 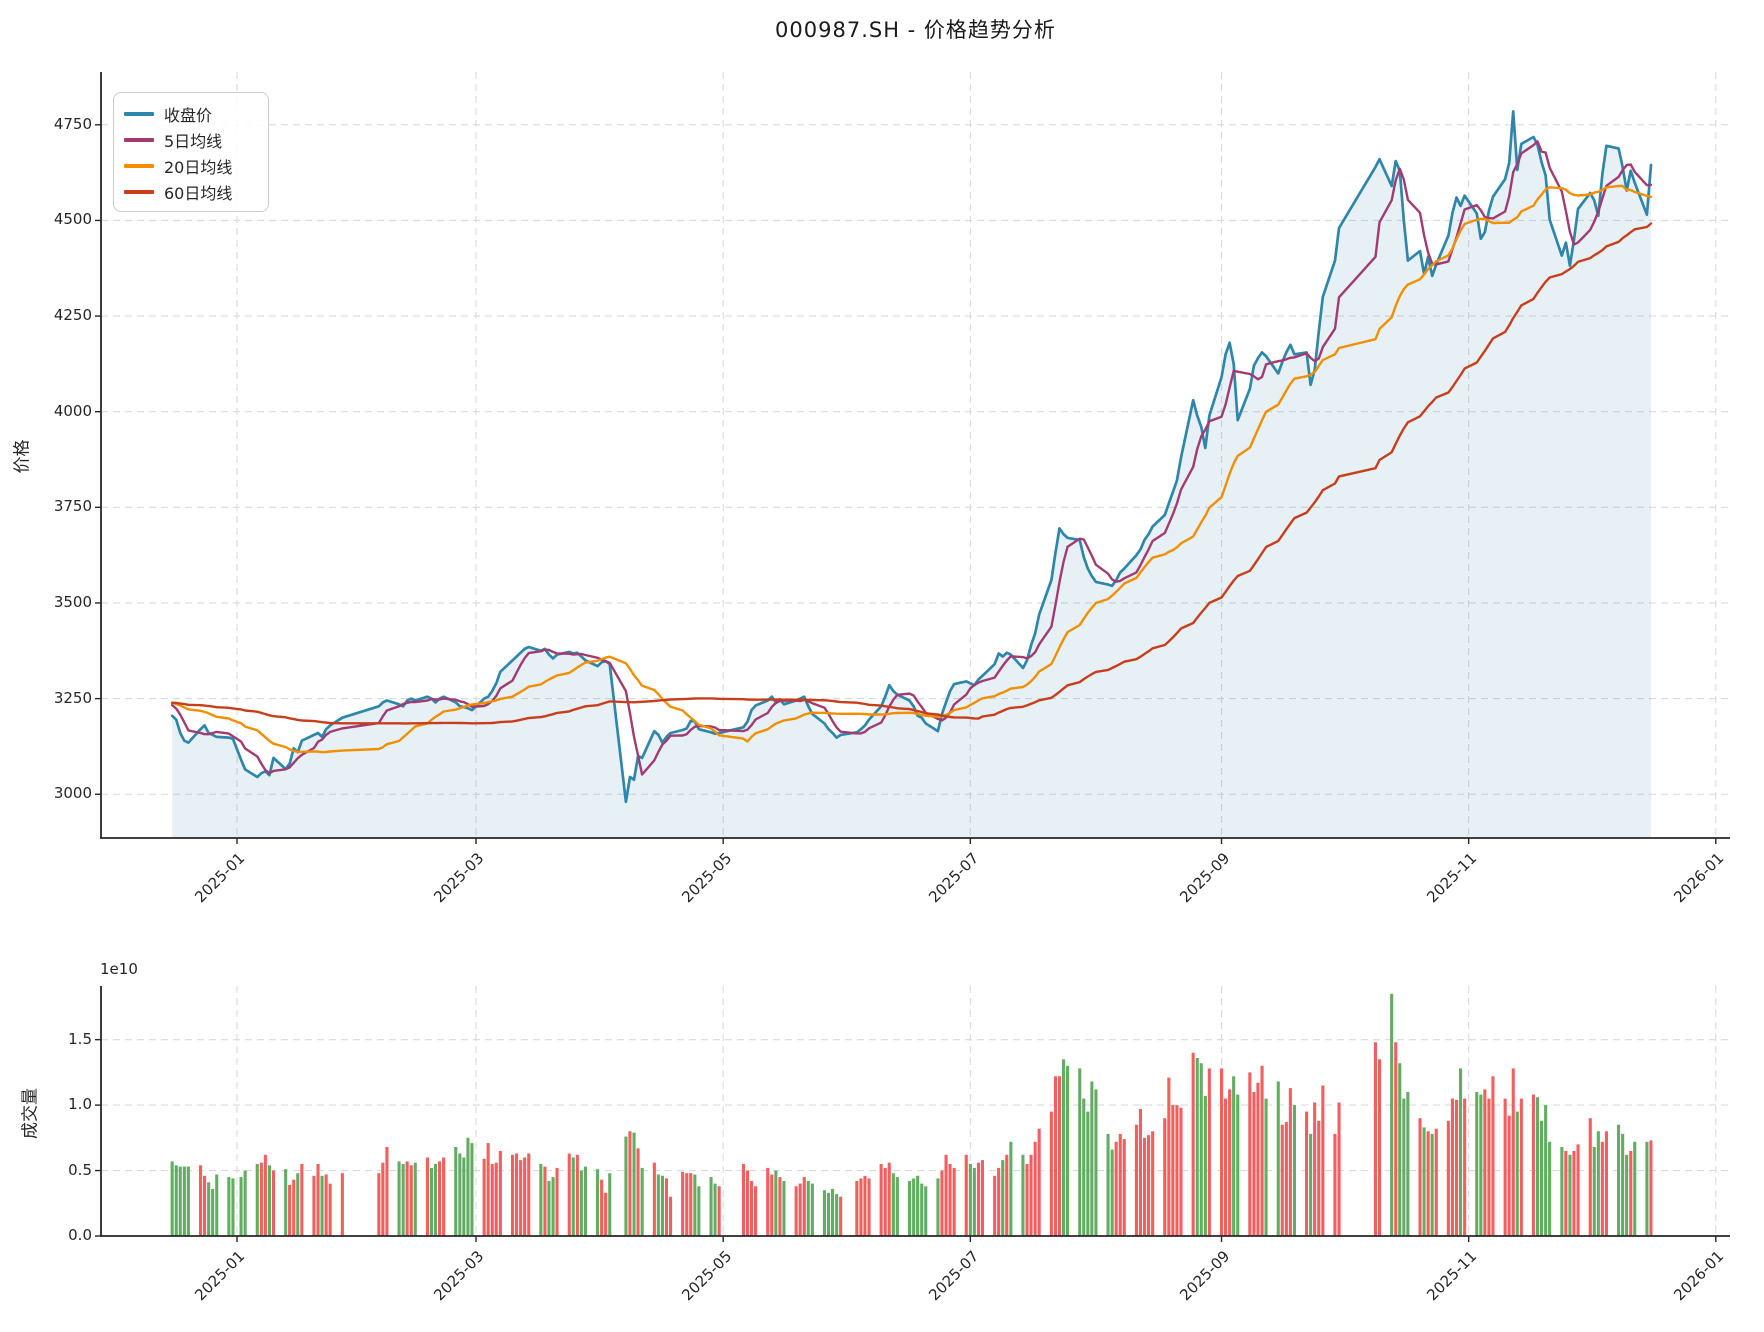 What do you see at coordinates (198, 193) in the screenshot?
I see `legend-label: 60日均线` at bounding box center [198, 193].